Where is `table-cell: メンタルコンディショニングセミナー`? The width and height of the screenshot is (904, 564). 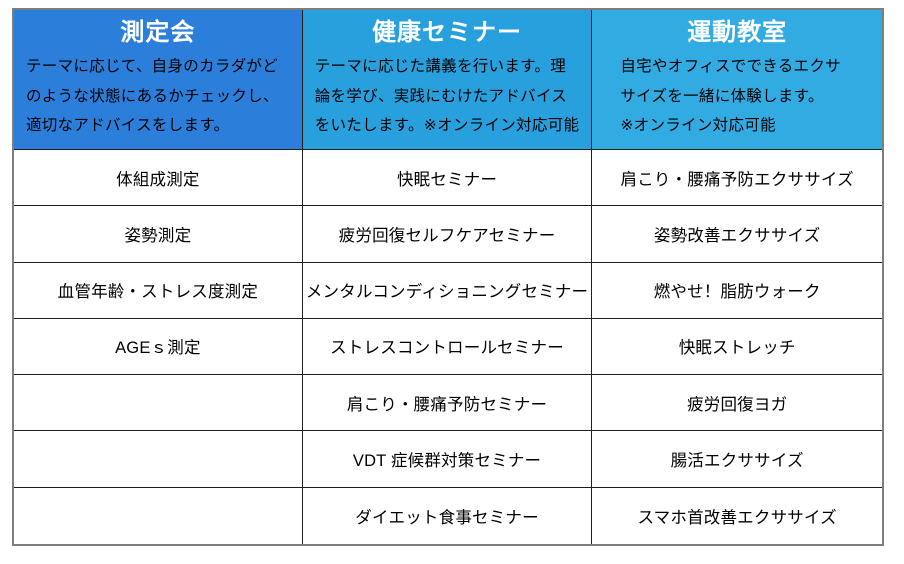
table-cell: メンタルコンディショニングセミナー is located at coordinates (447, 290).